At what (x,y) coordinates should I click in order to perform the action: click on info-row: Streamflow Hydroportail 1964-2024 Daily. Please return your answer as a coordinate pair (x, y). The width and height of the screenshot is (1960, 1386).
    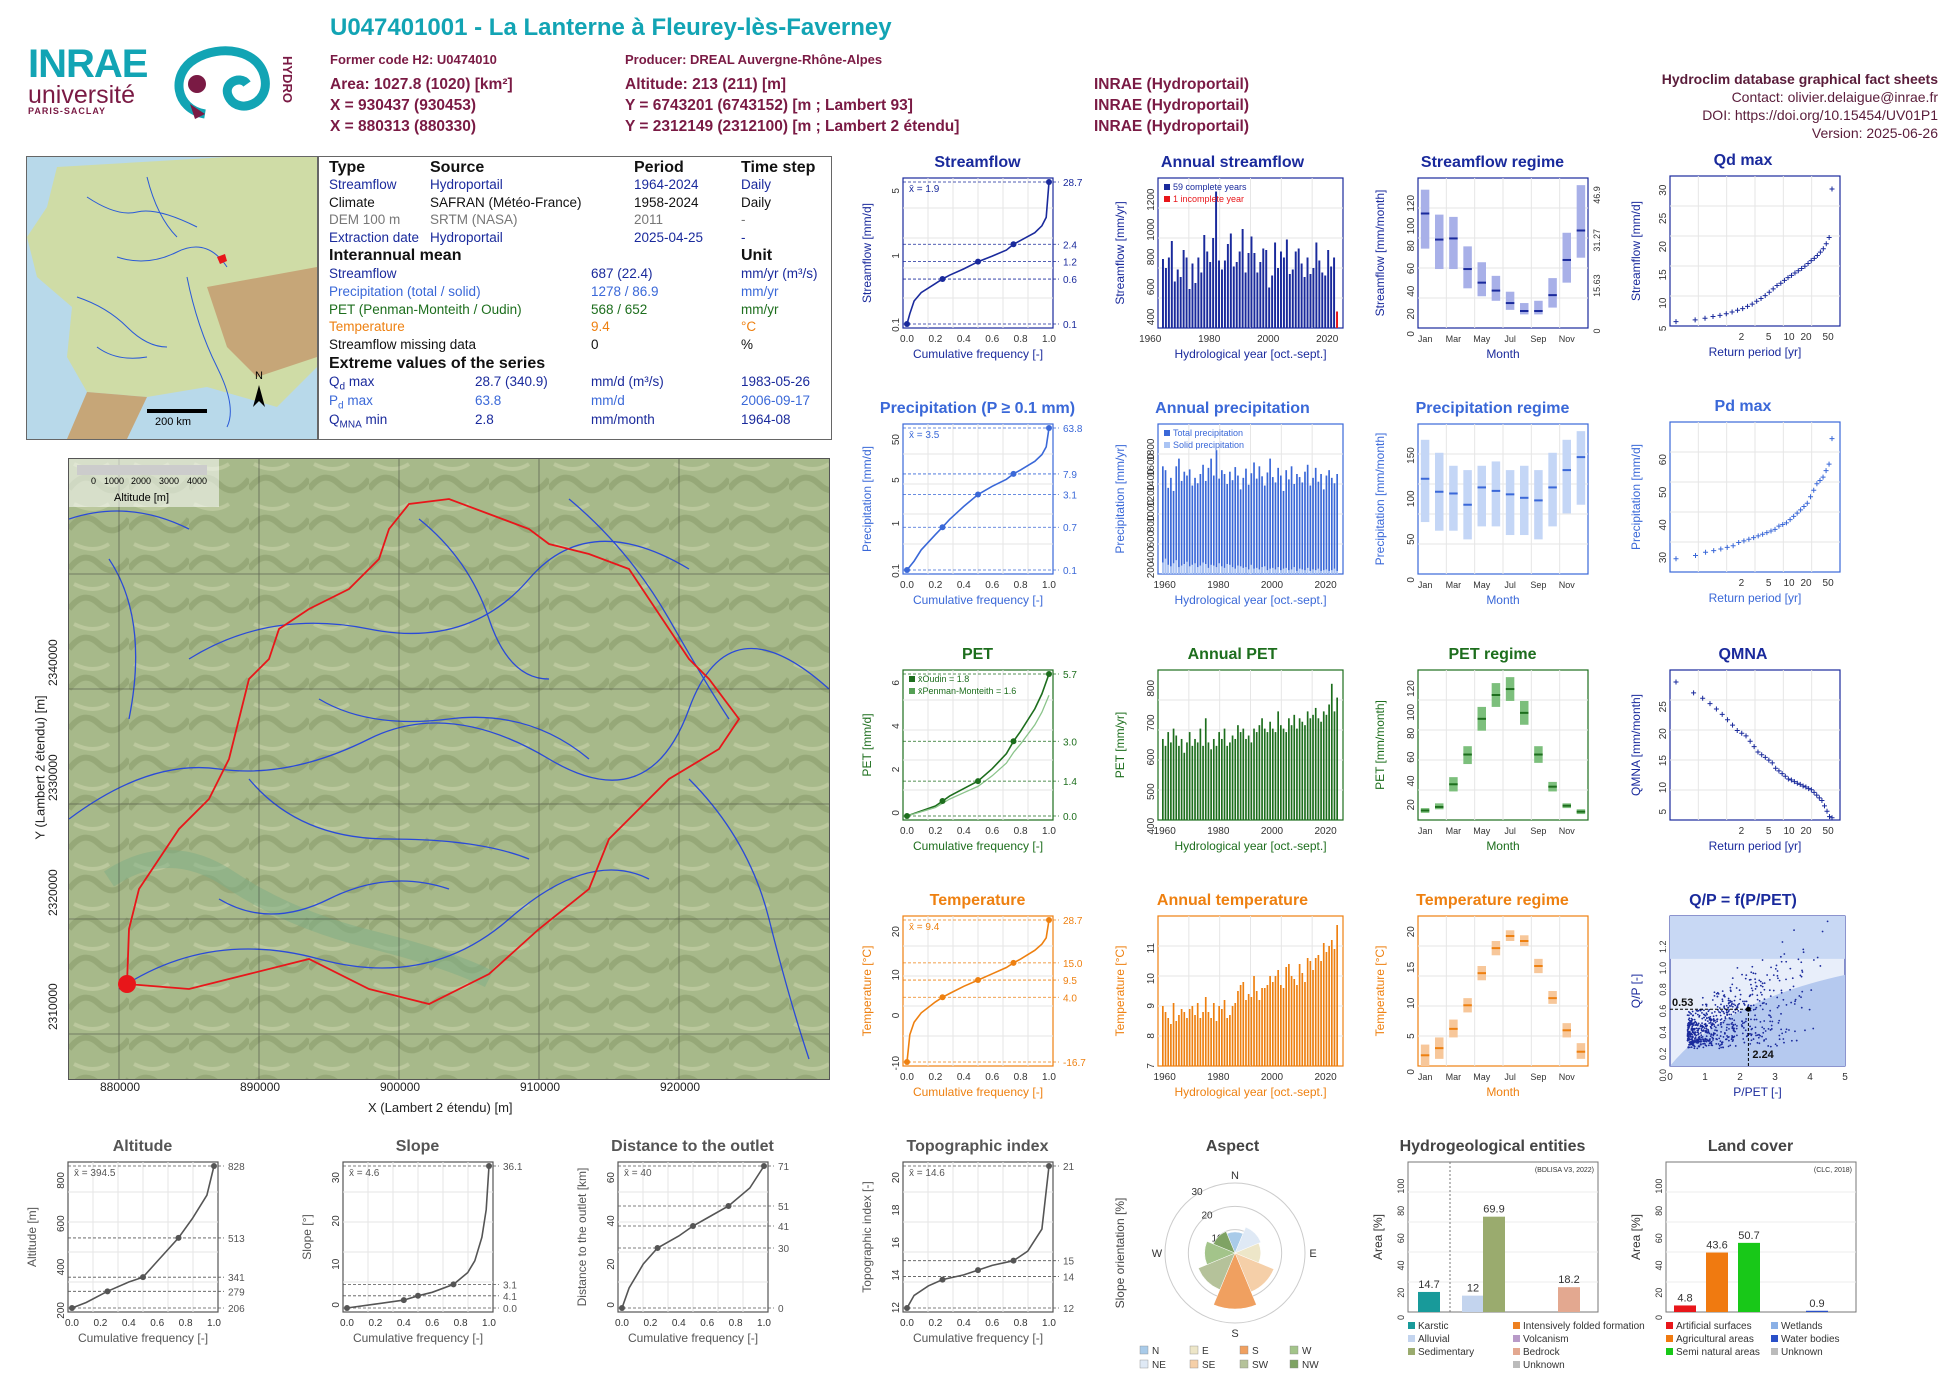
    Looking at the image, I should click on (550, 184).